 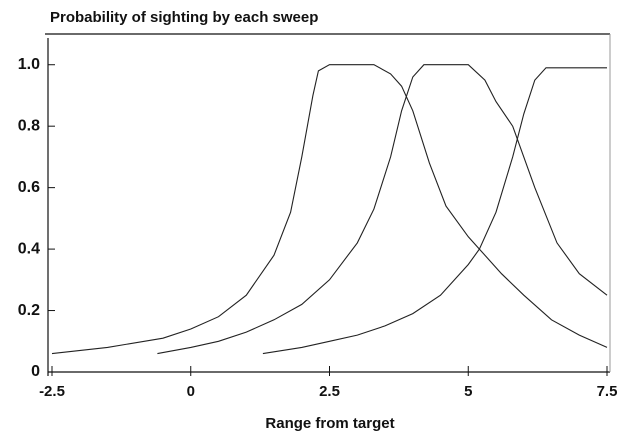 I want to click on y-tick-label: 0.8, so click(x=29, y=125).